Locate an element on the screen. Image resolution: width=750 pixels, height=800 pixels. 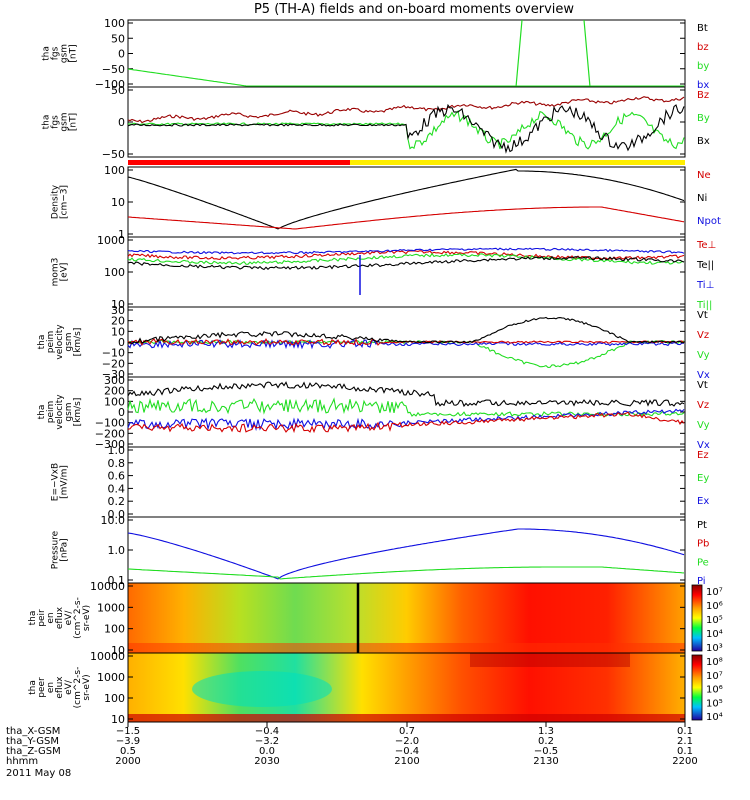
ylabel-line: [eV] is located at coordinates (65, 272).